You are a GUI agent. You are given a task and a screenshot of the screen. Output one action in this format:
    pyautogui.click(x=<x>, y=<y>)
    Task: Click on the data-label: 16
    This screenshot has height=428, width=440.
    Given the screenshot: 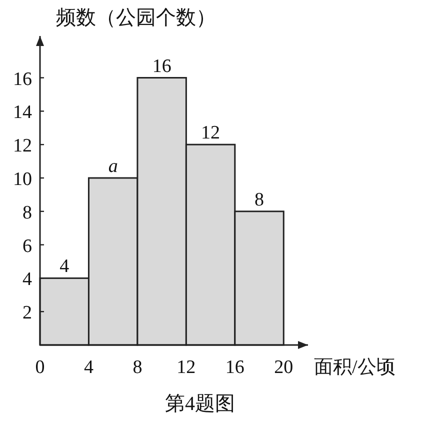 What is the action you would take?
    pyautogui.click(x=162, y=66)
    